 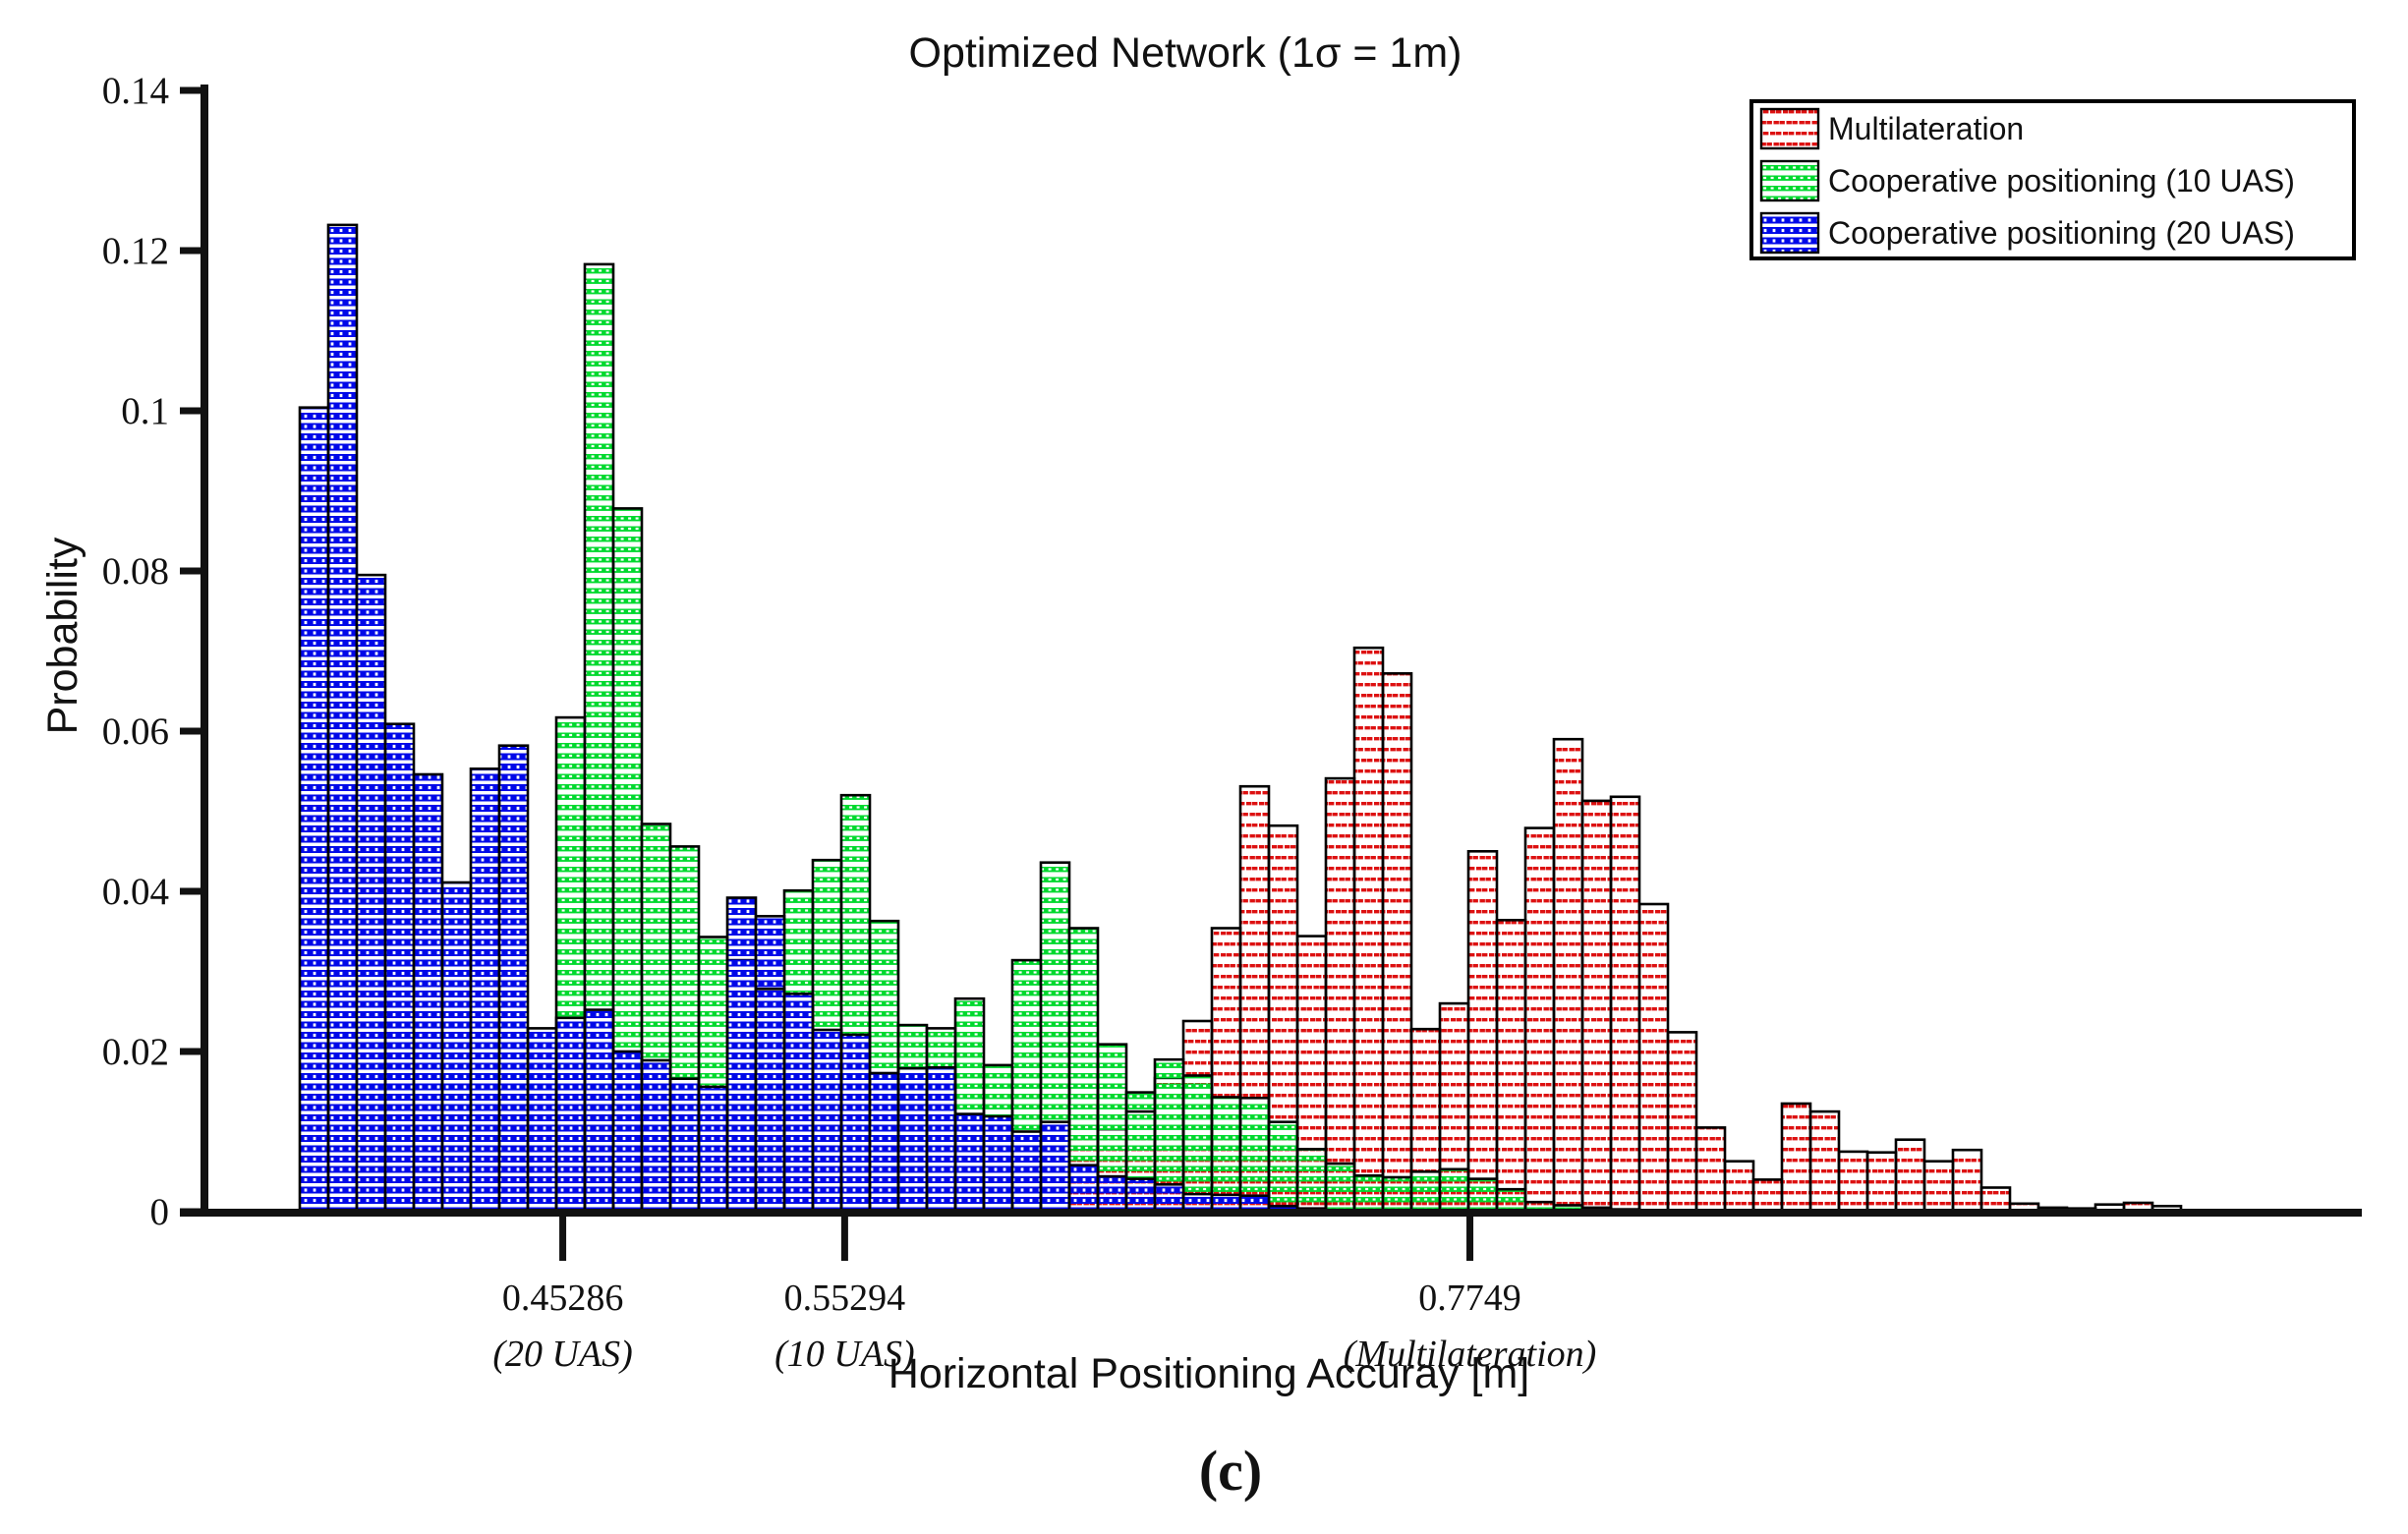 I want to click on y-tick-label: 0.06, so click(x=135, y=732).